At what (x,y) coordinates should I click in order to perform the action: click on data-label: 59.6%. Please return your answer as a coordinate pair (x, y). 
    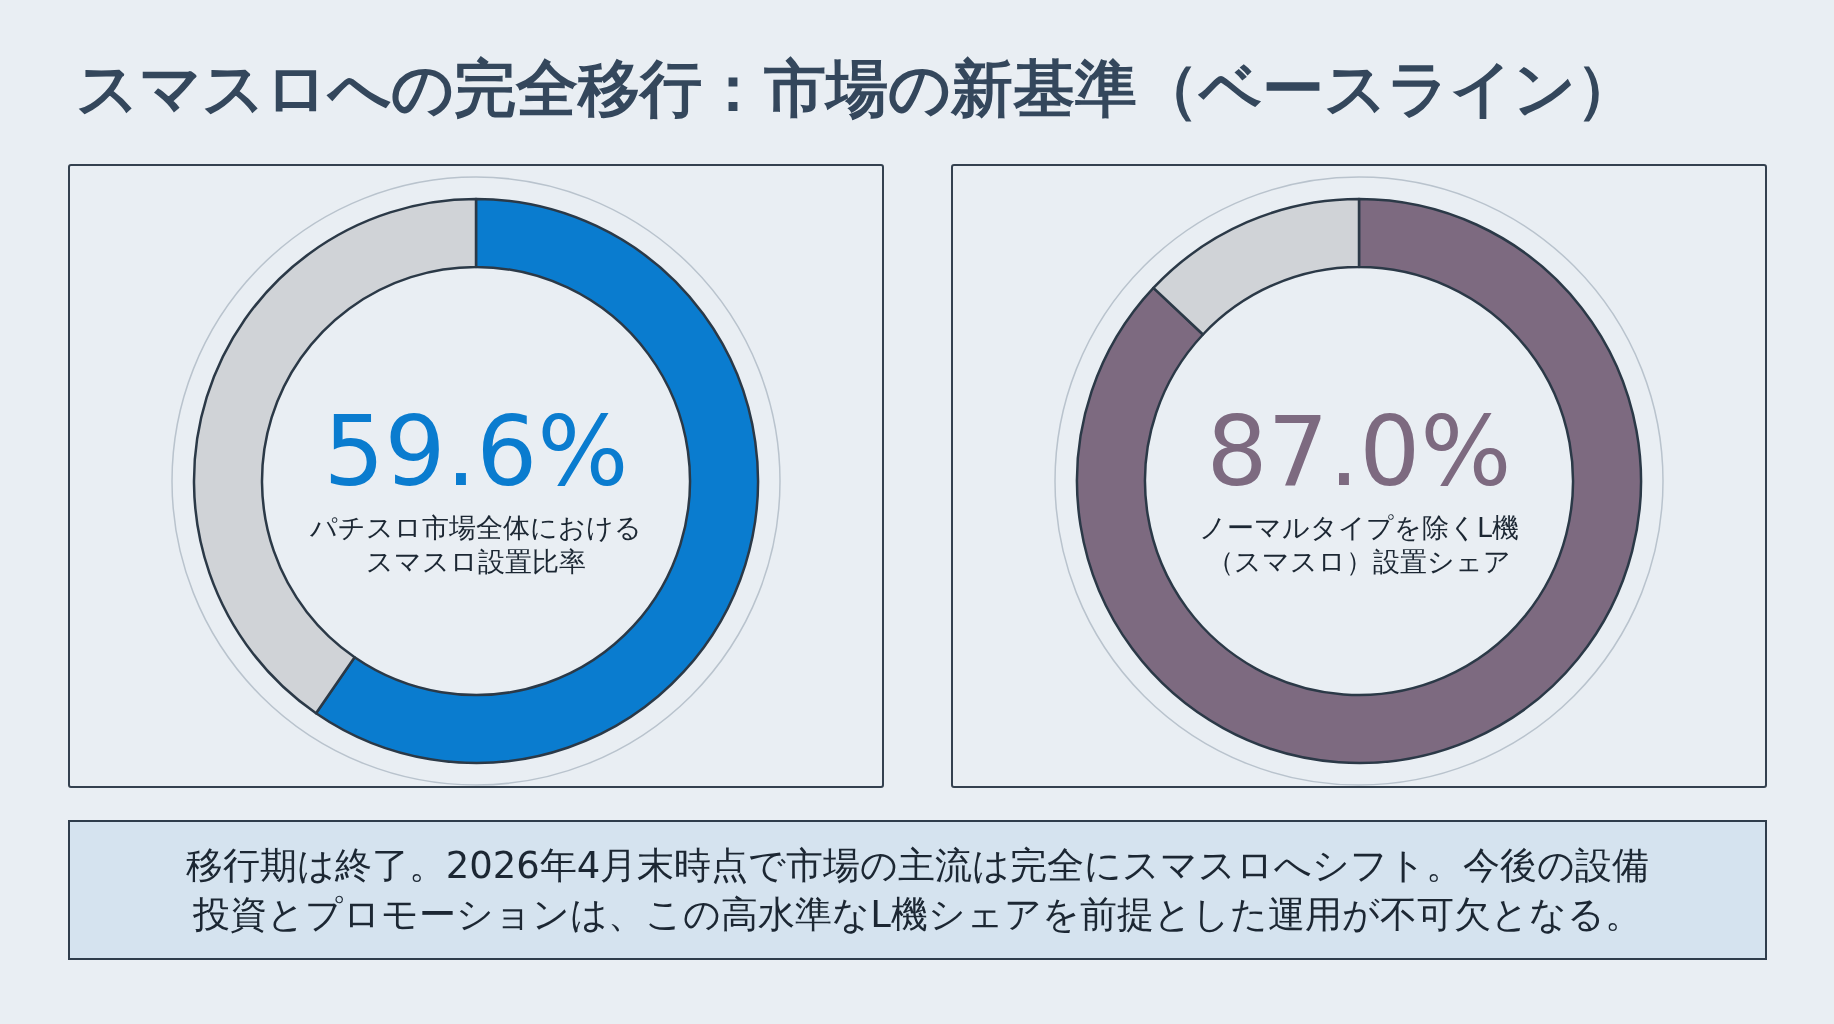
    Looking at the image, I should click on (476, 452).